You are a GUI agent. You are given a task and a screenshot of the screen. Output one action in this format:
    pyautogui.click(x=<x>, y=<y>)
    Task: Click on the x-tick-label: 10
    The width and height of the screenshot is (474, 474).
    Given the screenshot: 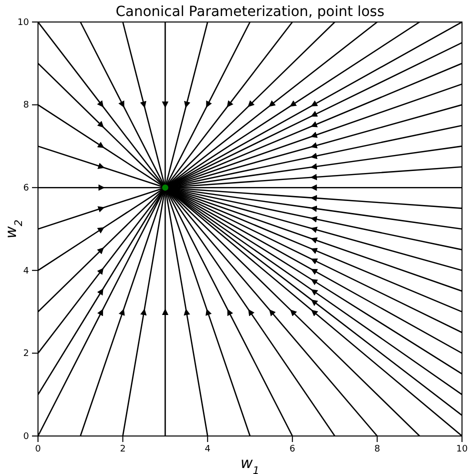 What is the action you would take?
    pyautogui.click(x=462, y=449)
    